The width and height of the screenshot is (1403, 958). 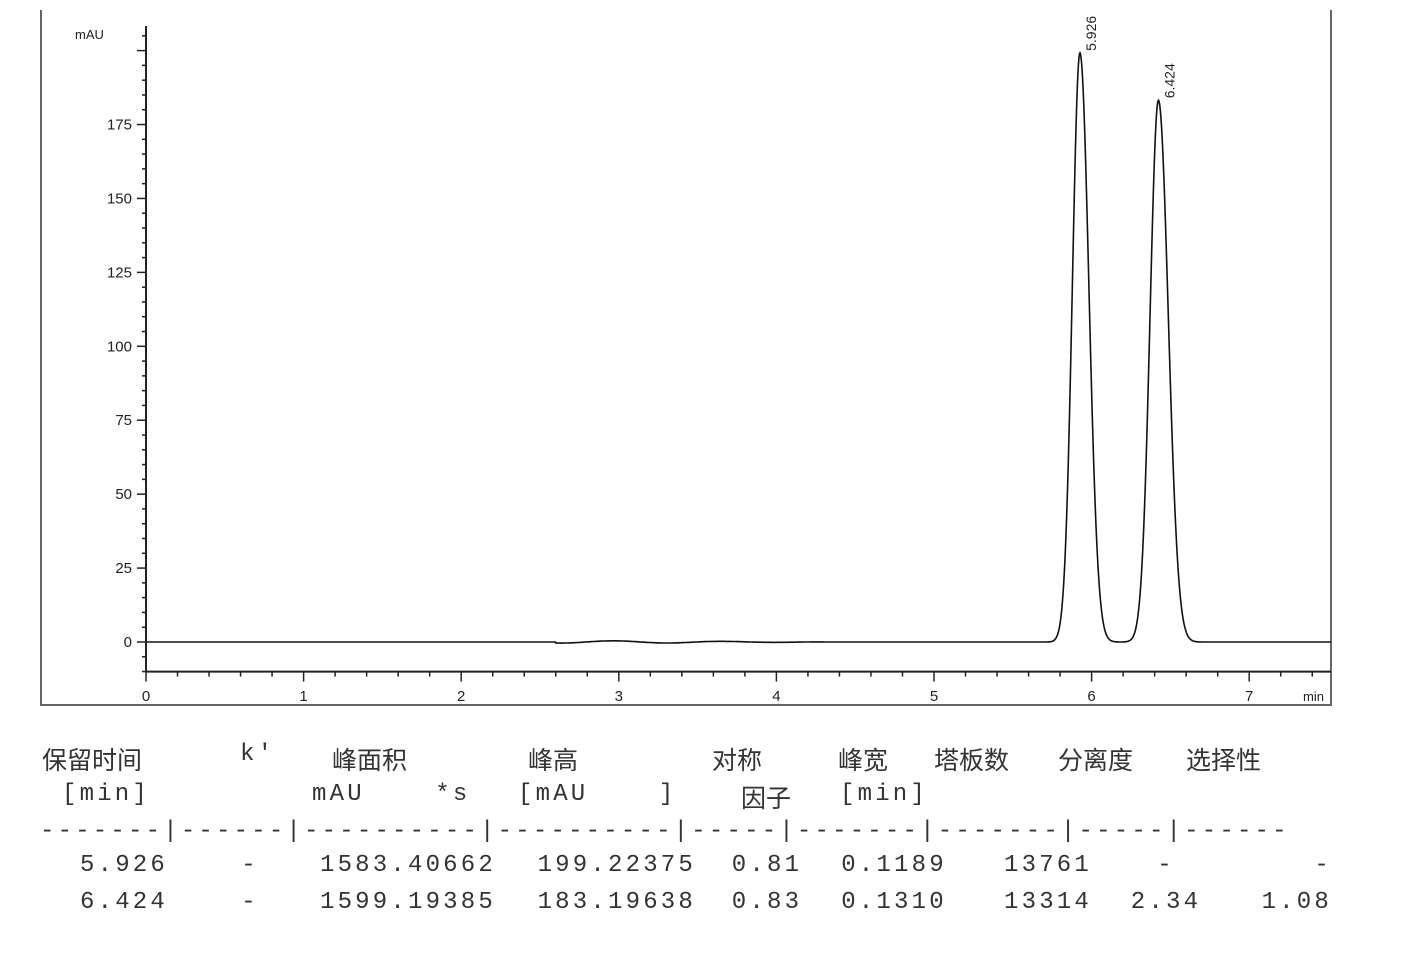 What do you see at coordinates (123, 494) in the screenshot?
I see `y-tick-label: 50` at bounding box center [123, 494].